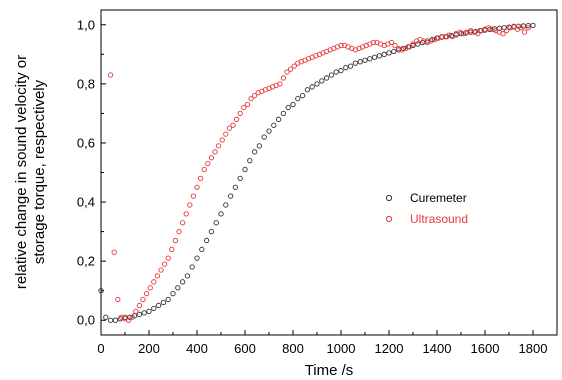 The height and width of the screenshot is (380, 562). Describe the element at coordinates (438, 198) in the screenshot. I see `legend-label-curemeter: Curemeter` at that location.